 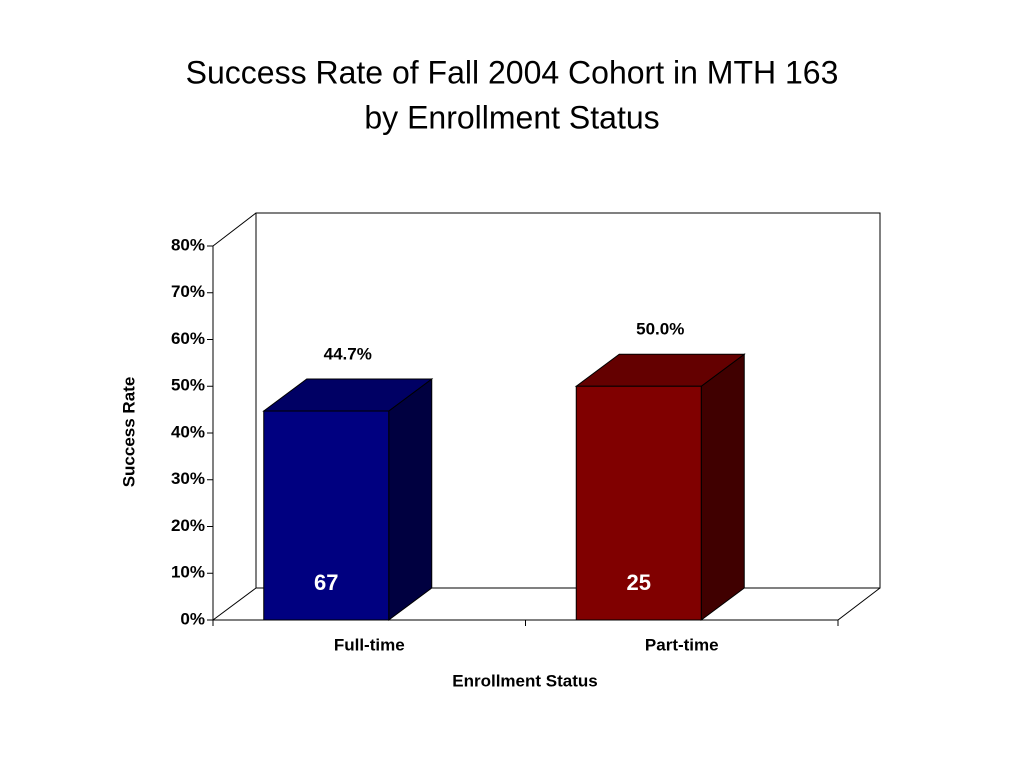 What do you see at coordinates (524, 680) in the screenshot?
I see `x-axis-title: Enrollment Status` at bounding box center [524, 680].